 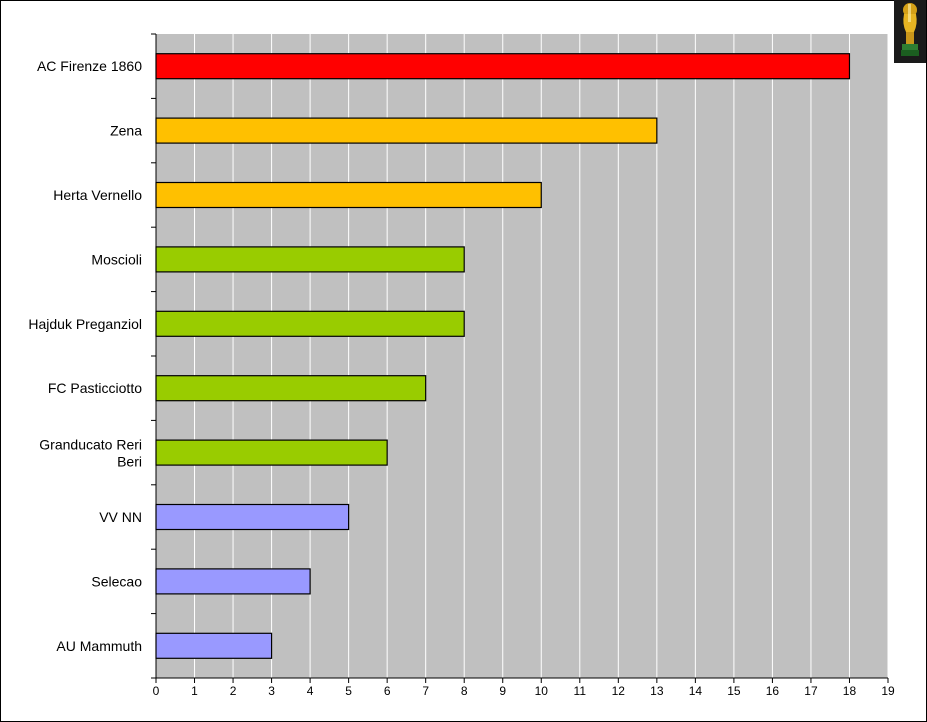 I want to click on x-tick-label: 6, so click(x=387, y=691).